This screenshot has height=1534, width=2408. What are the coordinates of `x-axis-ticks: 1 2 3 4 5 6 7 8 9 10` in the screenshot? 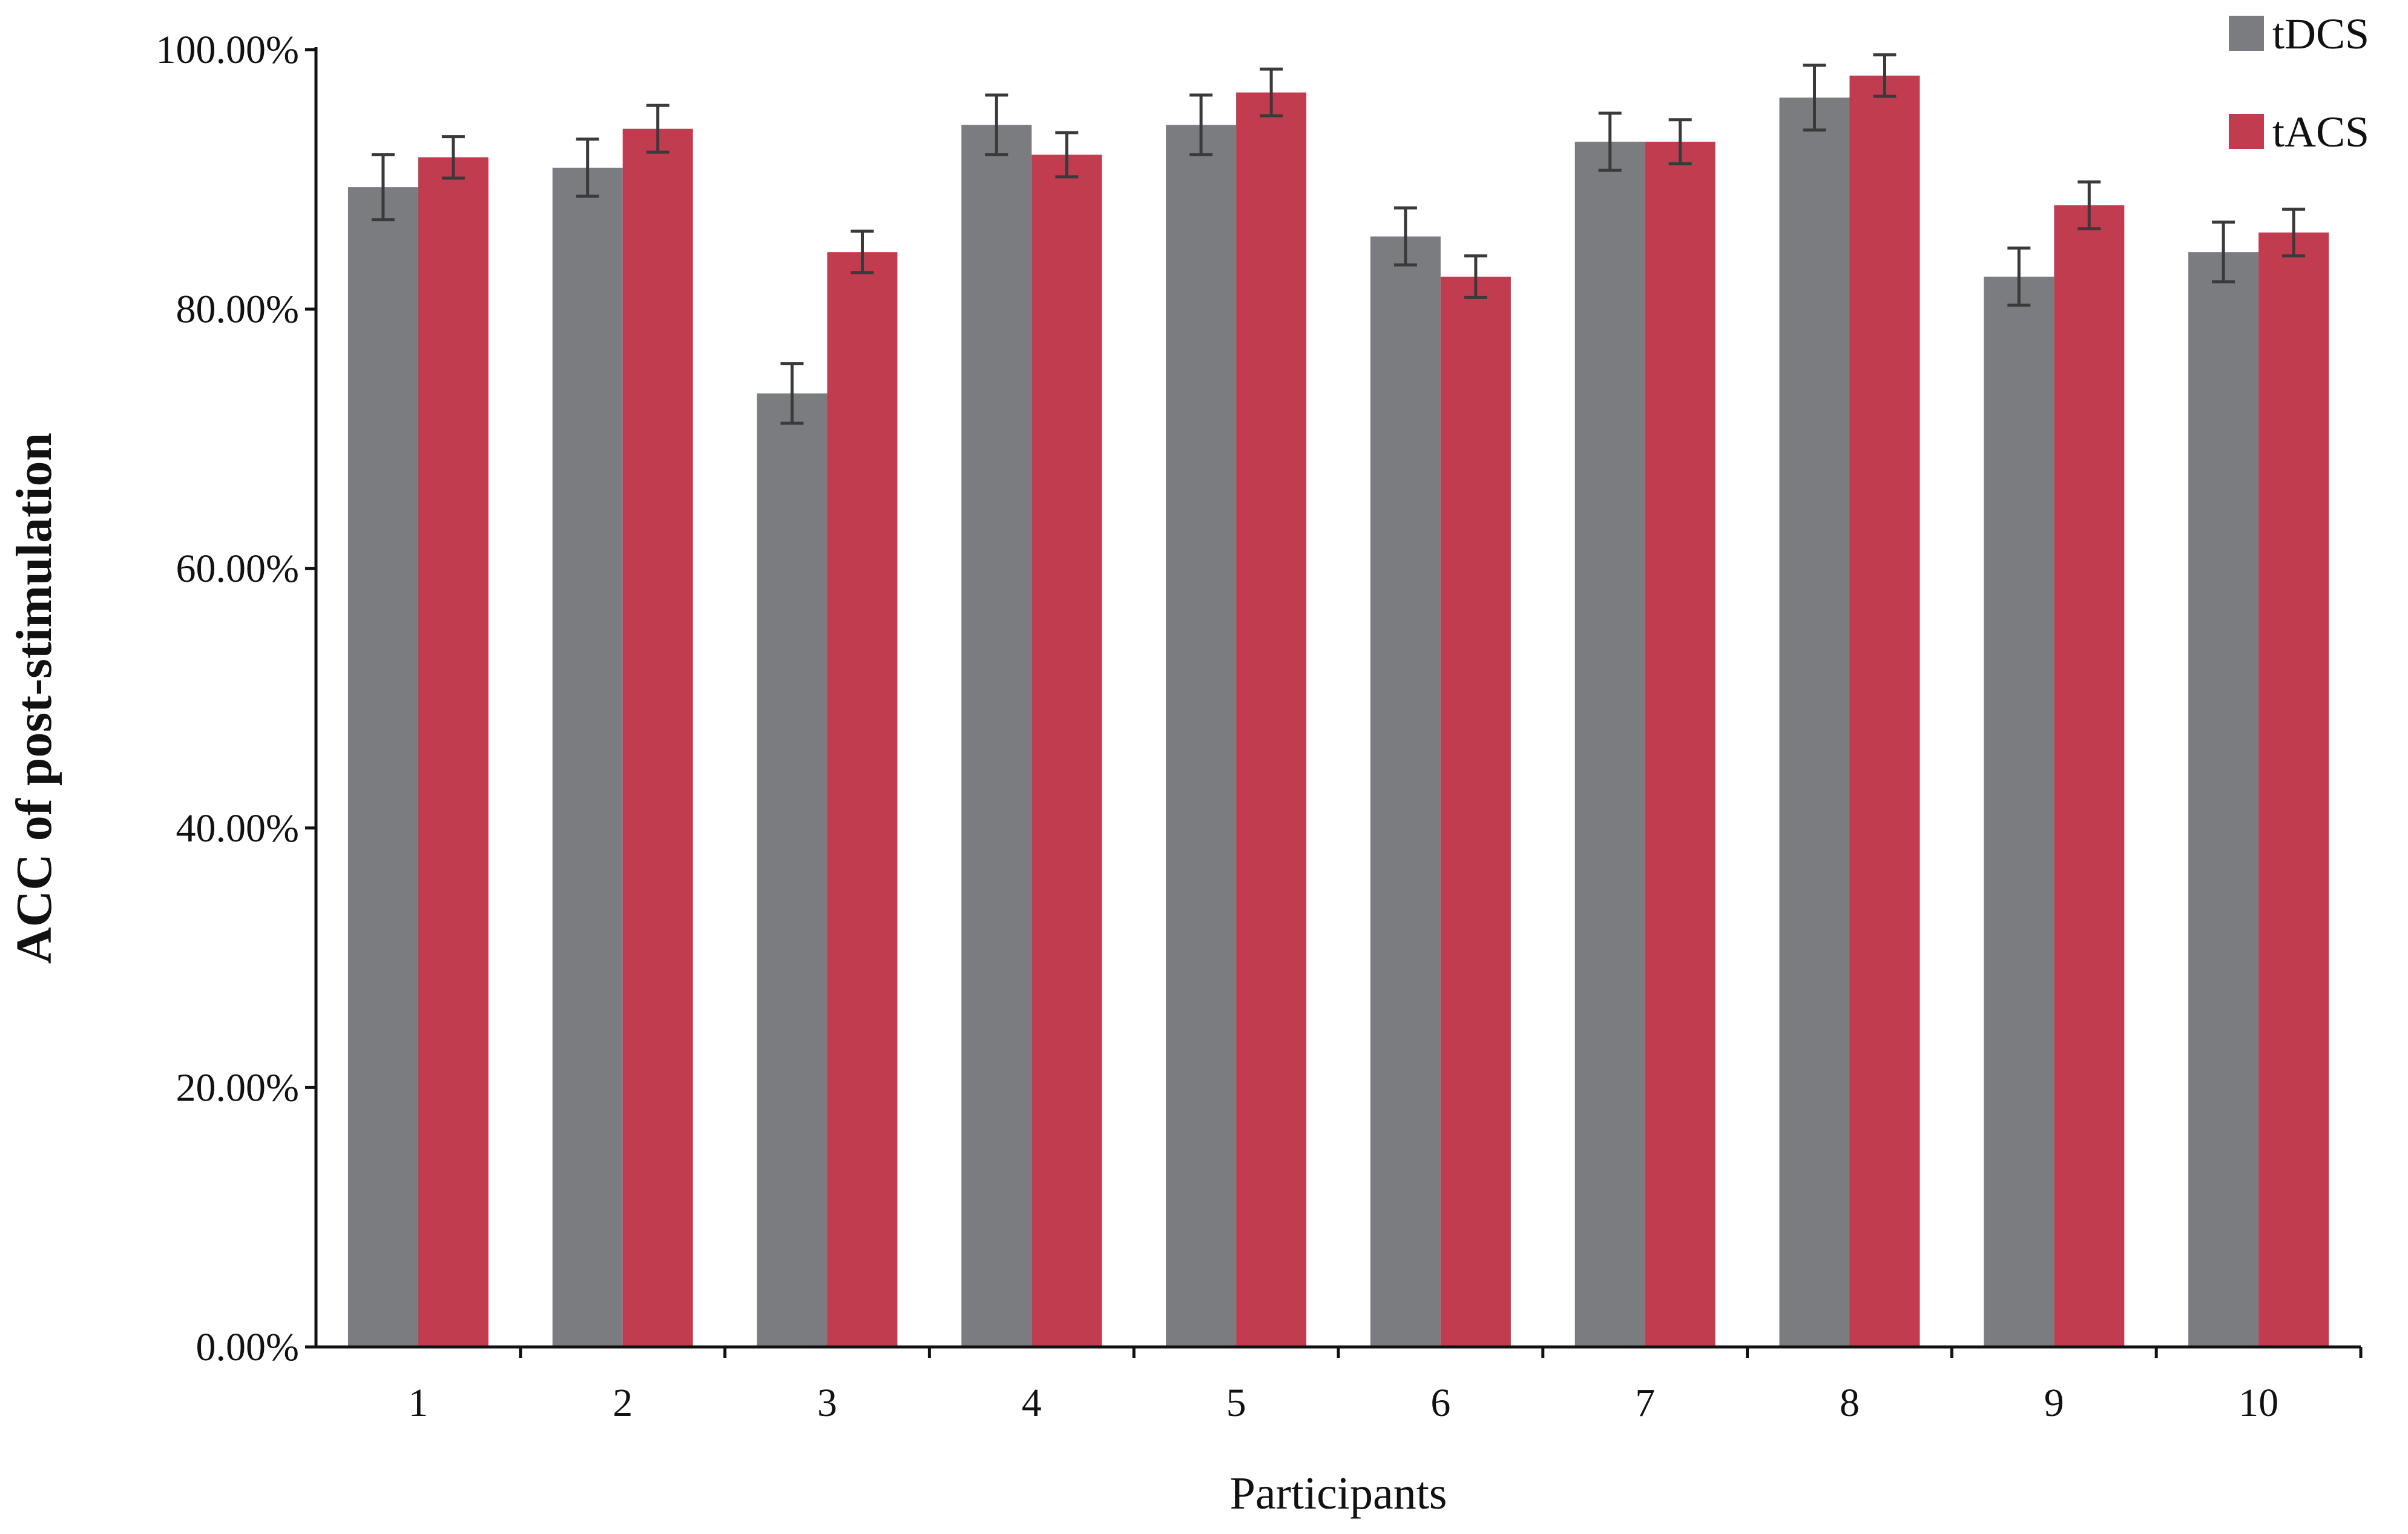 It's located at (1385, 1386).